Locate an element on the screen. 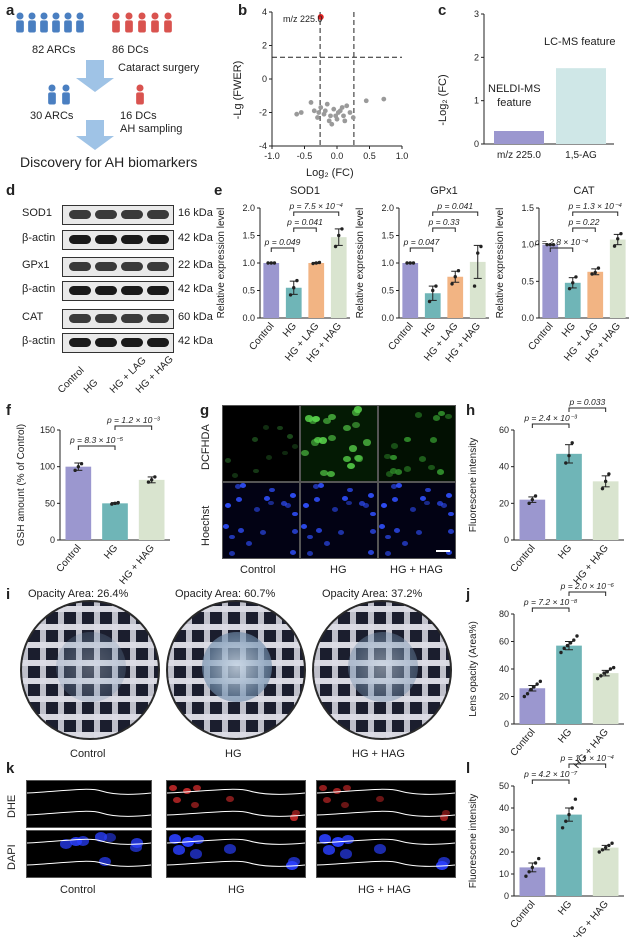 This screenshot has width=640, height=937. kda-label: 42 kDa is located at coordinates (195, 238).